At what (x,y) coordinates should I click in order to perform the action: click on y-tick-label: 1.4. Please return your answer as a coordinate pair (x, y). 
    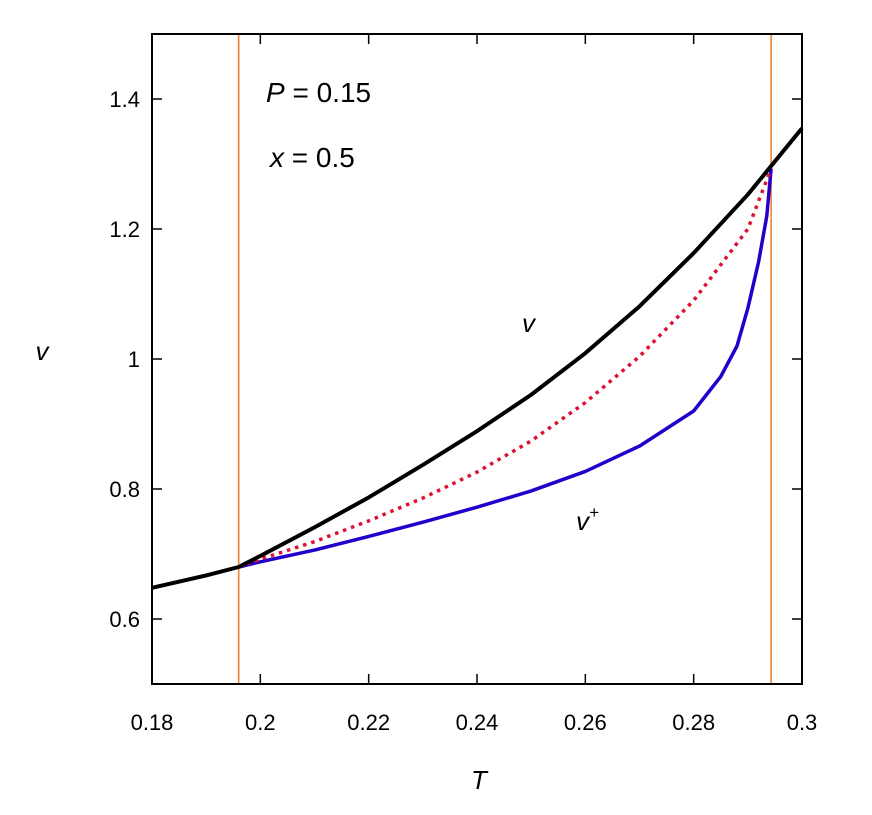
    Looking at the image, I should click on (124, 99).